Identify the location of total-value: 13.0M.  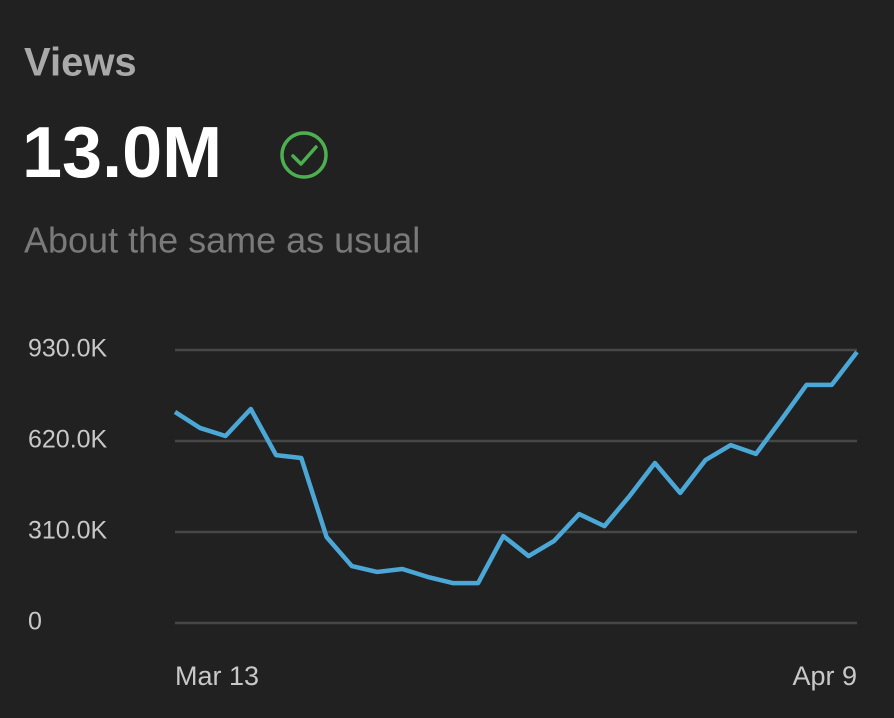
(122, 153).